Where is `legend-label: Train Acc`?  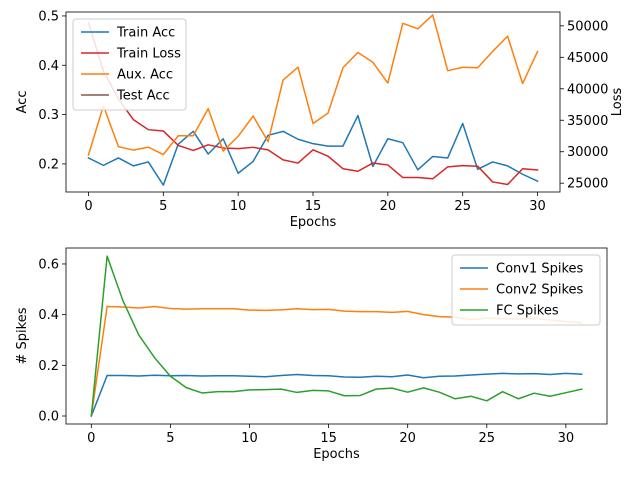
legend-label: Train Acc is located at coordinates (145, 33).